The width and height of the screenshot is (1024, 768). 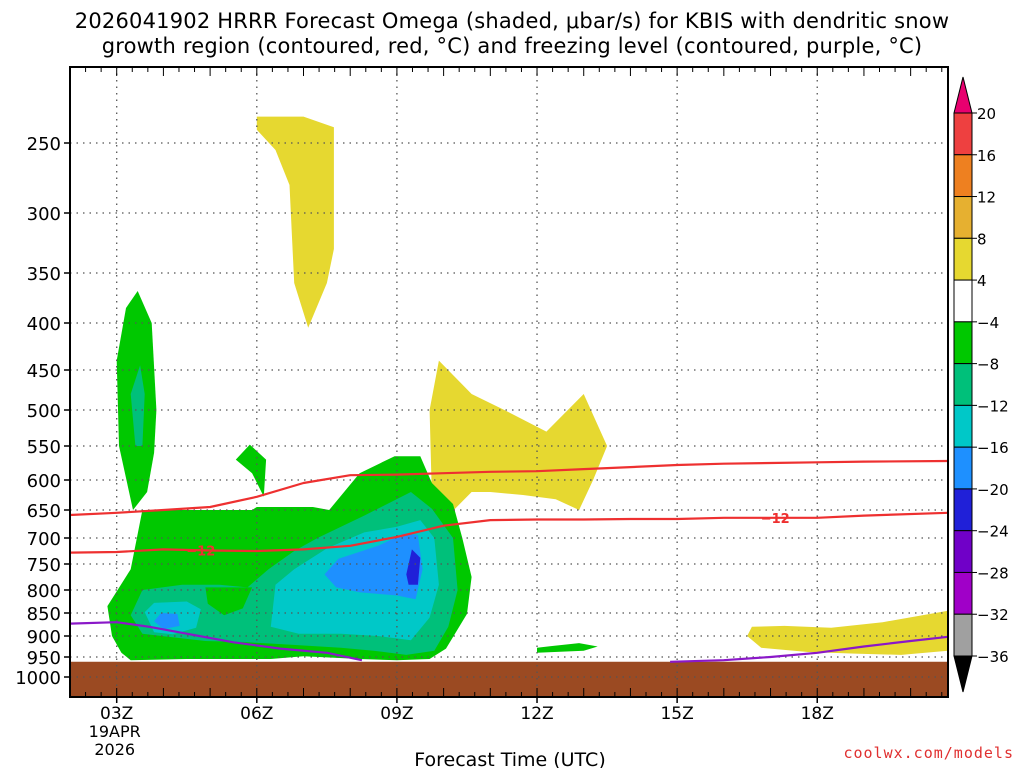 I want to click on omega-region-blue-small, so click(x=167, y=621).